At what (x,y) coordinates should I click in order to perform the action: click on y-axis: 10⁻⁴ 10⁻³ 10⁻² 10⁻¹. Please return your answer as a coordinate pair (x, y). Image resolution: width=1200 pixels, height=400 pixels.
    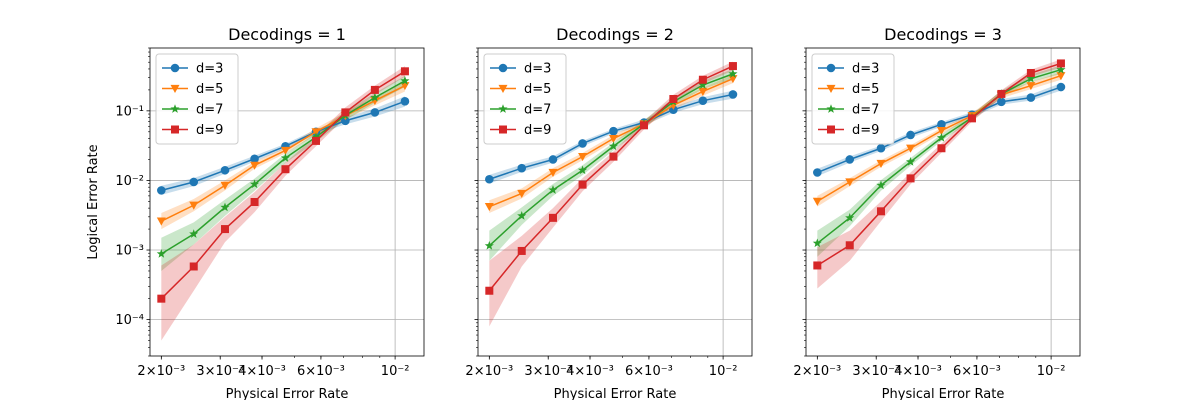
    Looking at the image, I should click on (132, 202).